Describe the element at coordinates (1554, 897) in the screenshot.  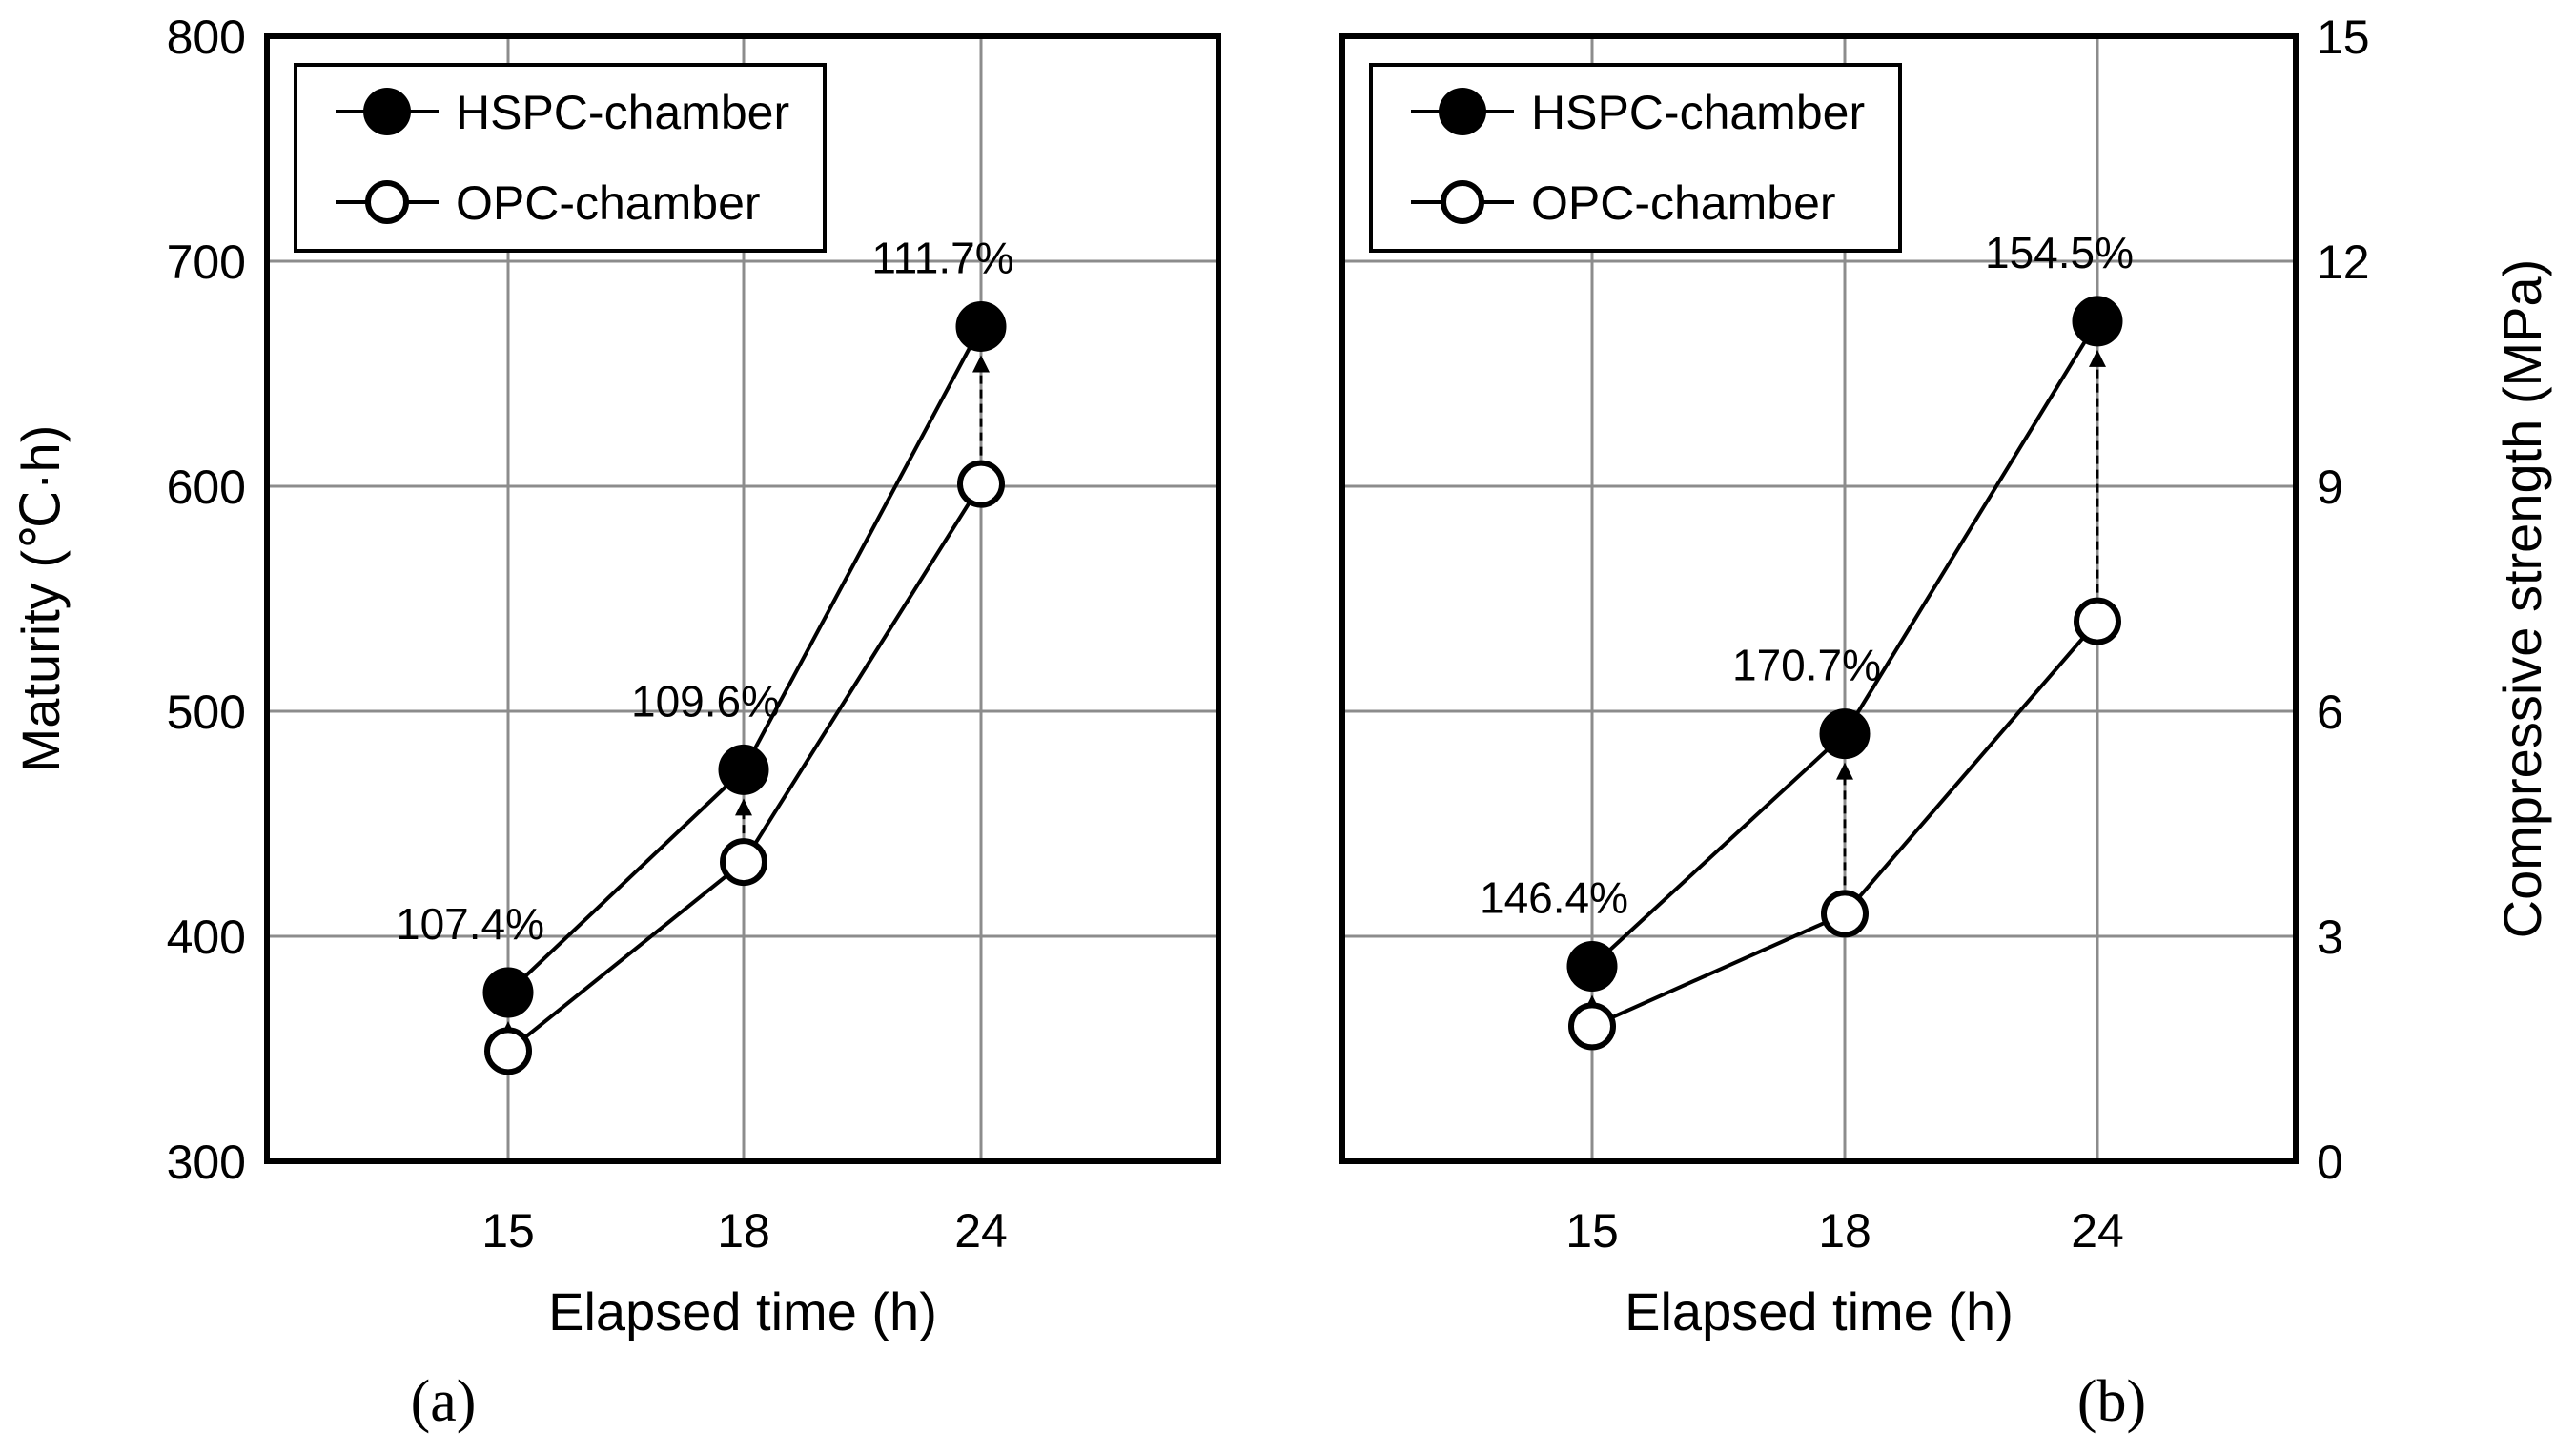
I see `percentage-annotation: 146.4%` at that location.